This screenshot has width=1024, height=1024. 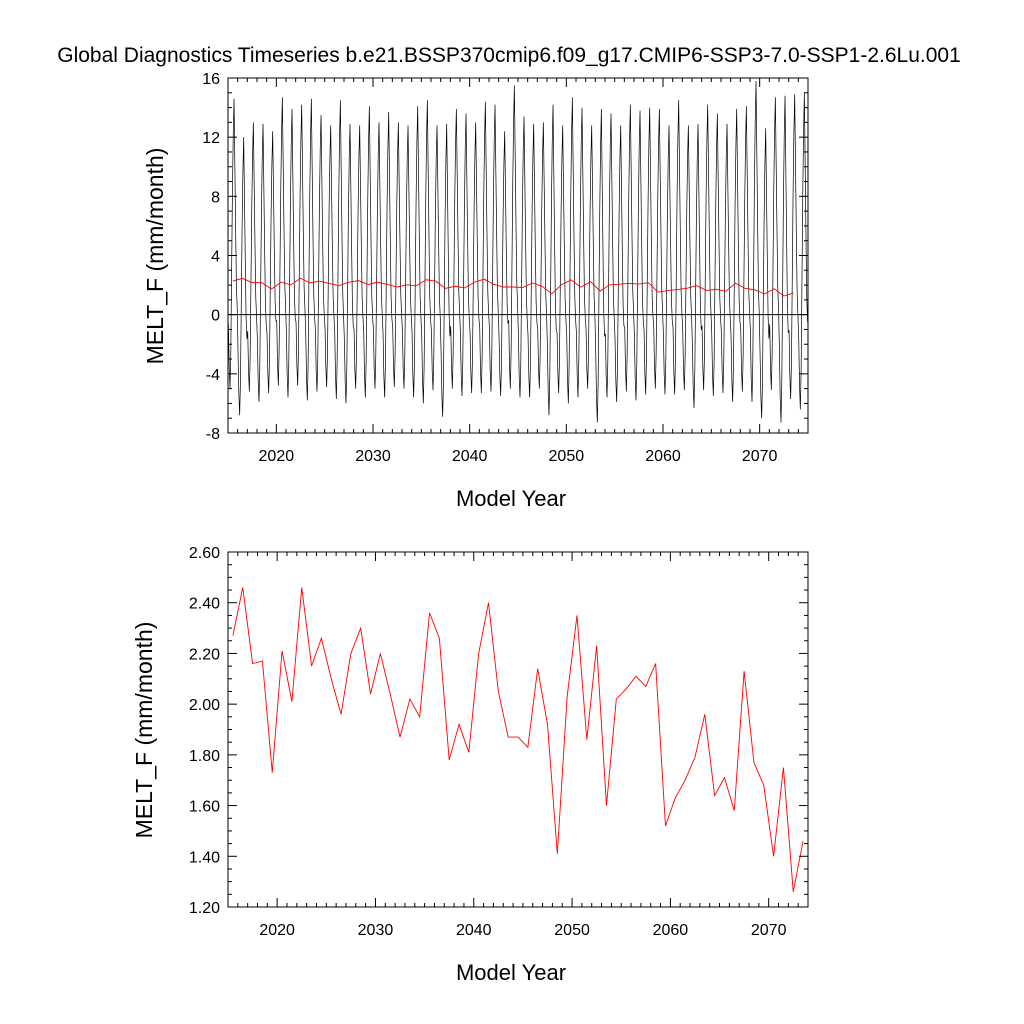 I want to click on top-y-tick-label: 12, so click(x=211, y=138).